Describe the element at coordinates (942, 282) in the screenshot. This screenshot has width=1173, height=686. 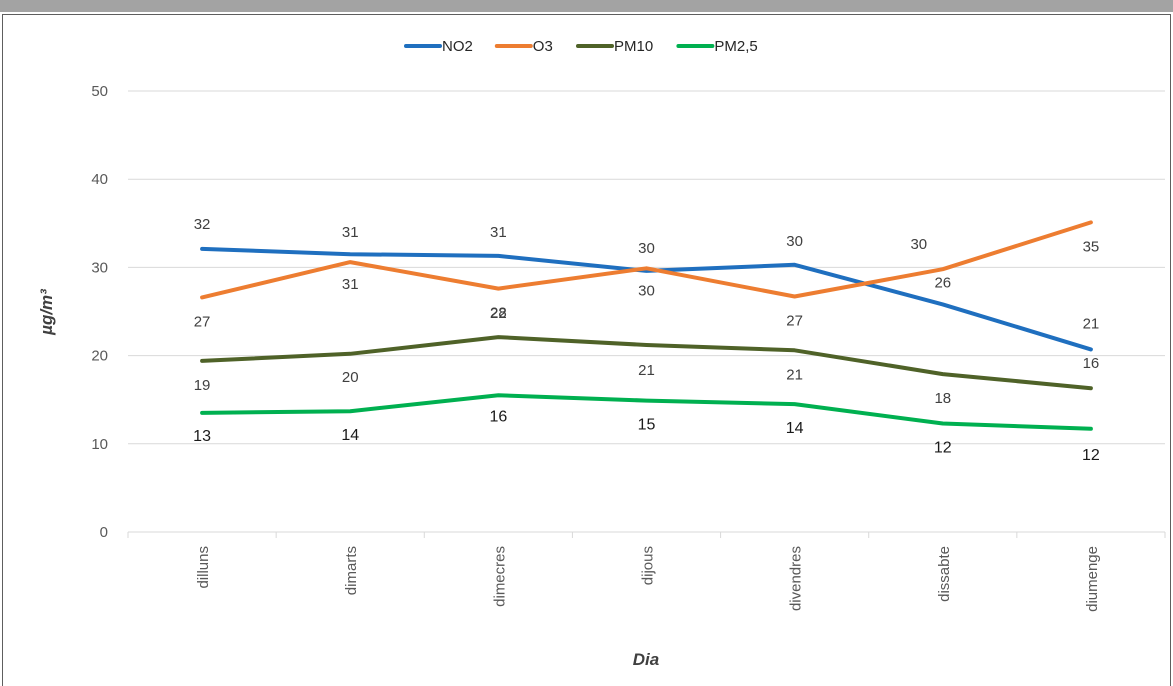
I see `data-label-no2: 26` at that location.